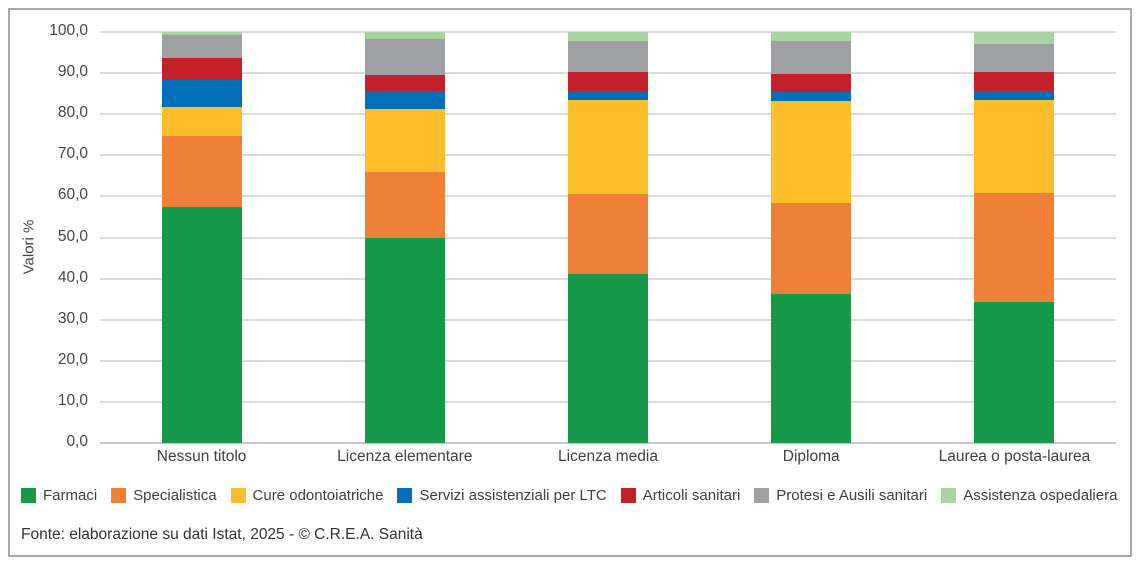  Describe the element at coordinates (72, 195) in the screenshot. I see `y-tick-label-60: 60,0` at that location.